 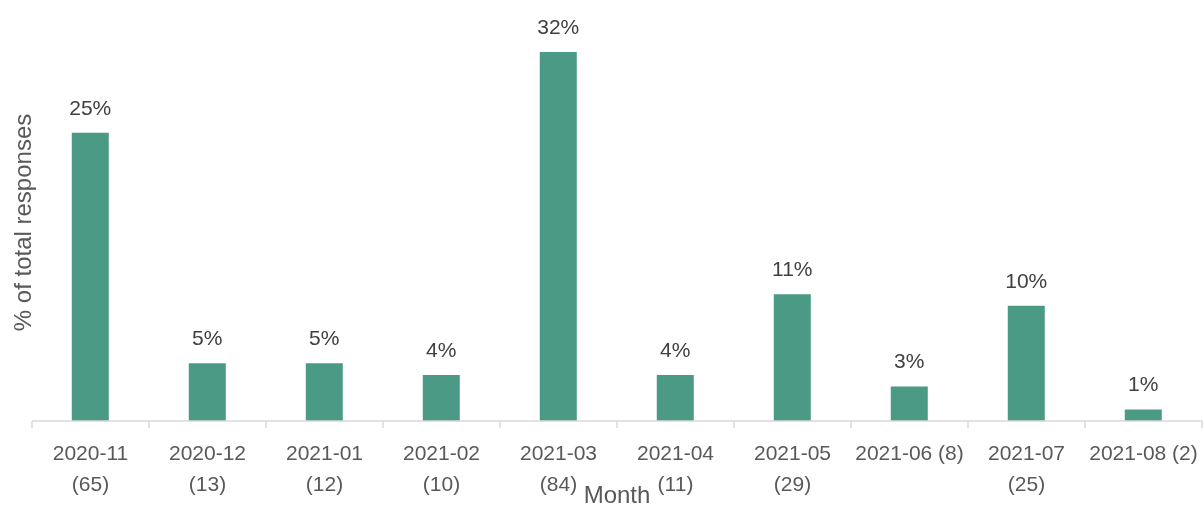 I want to click on data-label: 11%, so click(x=792, y=269).